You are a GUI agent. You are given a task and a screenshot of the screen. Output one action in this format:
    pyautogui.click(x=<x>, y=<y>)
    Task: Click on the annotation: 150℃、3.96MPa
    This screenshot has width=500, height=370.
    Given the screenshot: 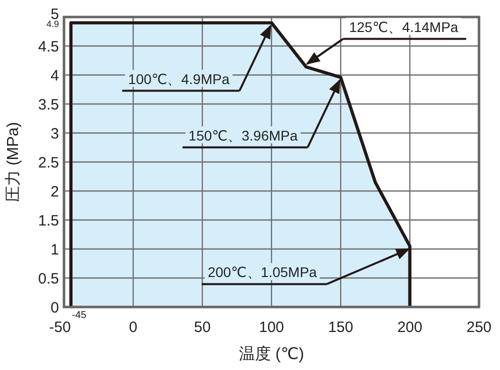 What is the action you would take?
    pyautogui.click(x=243, y=135)
    